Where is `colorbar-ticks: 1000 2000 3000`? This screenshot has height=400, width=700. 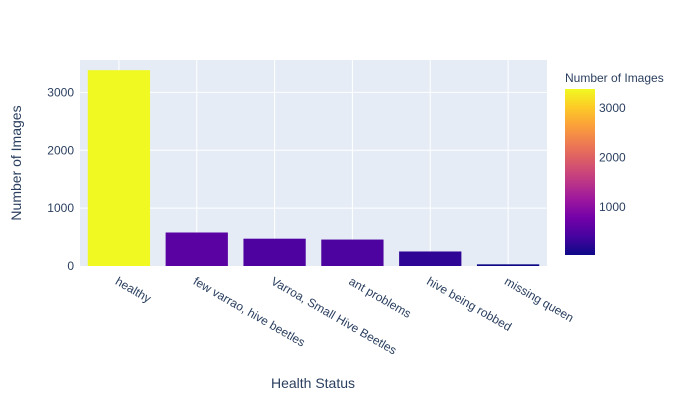 colorbar-ticks: 1000 2000 3000 is located at coordinates (612, 157).